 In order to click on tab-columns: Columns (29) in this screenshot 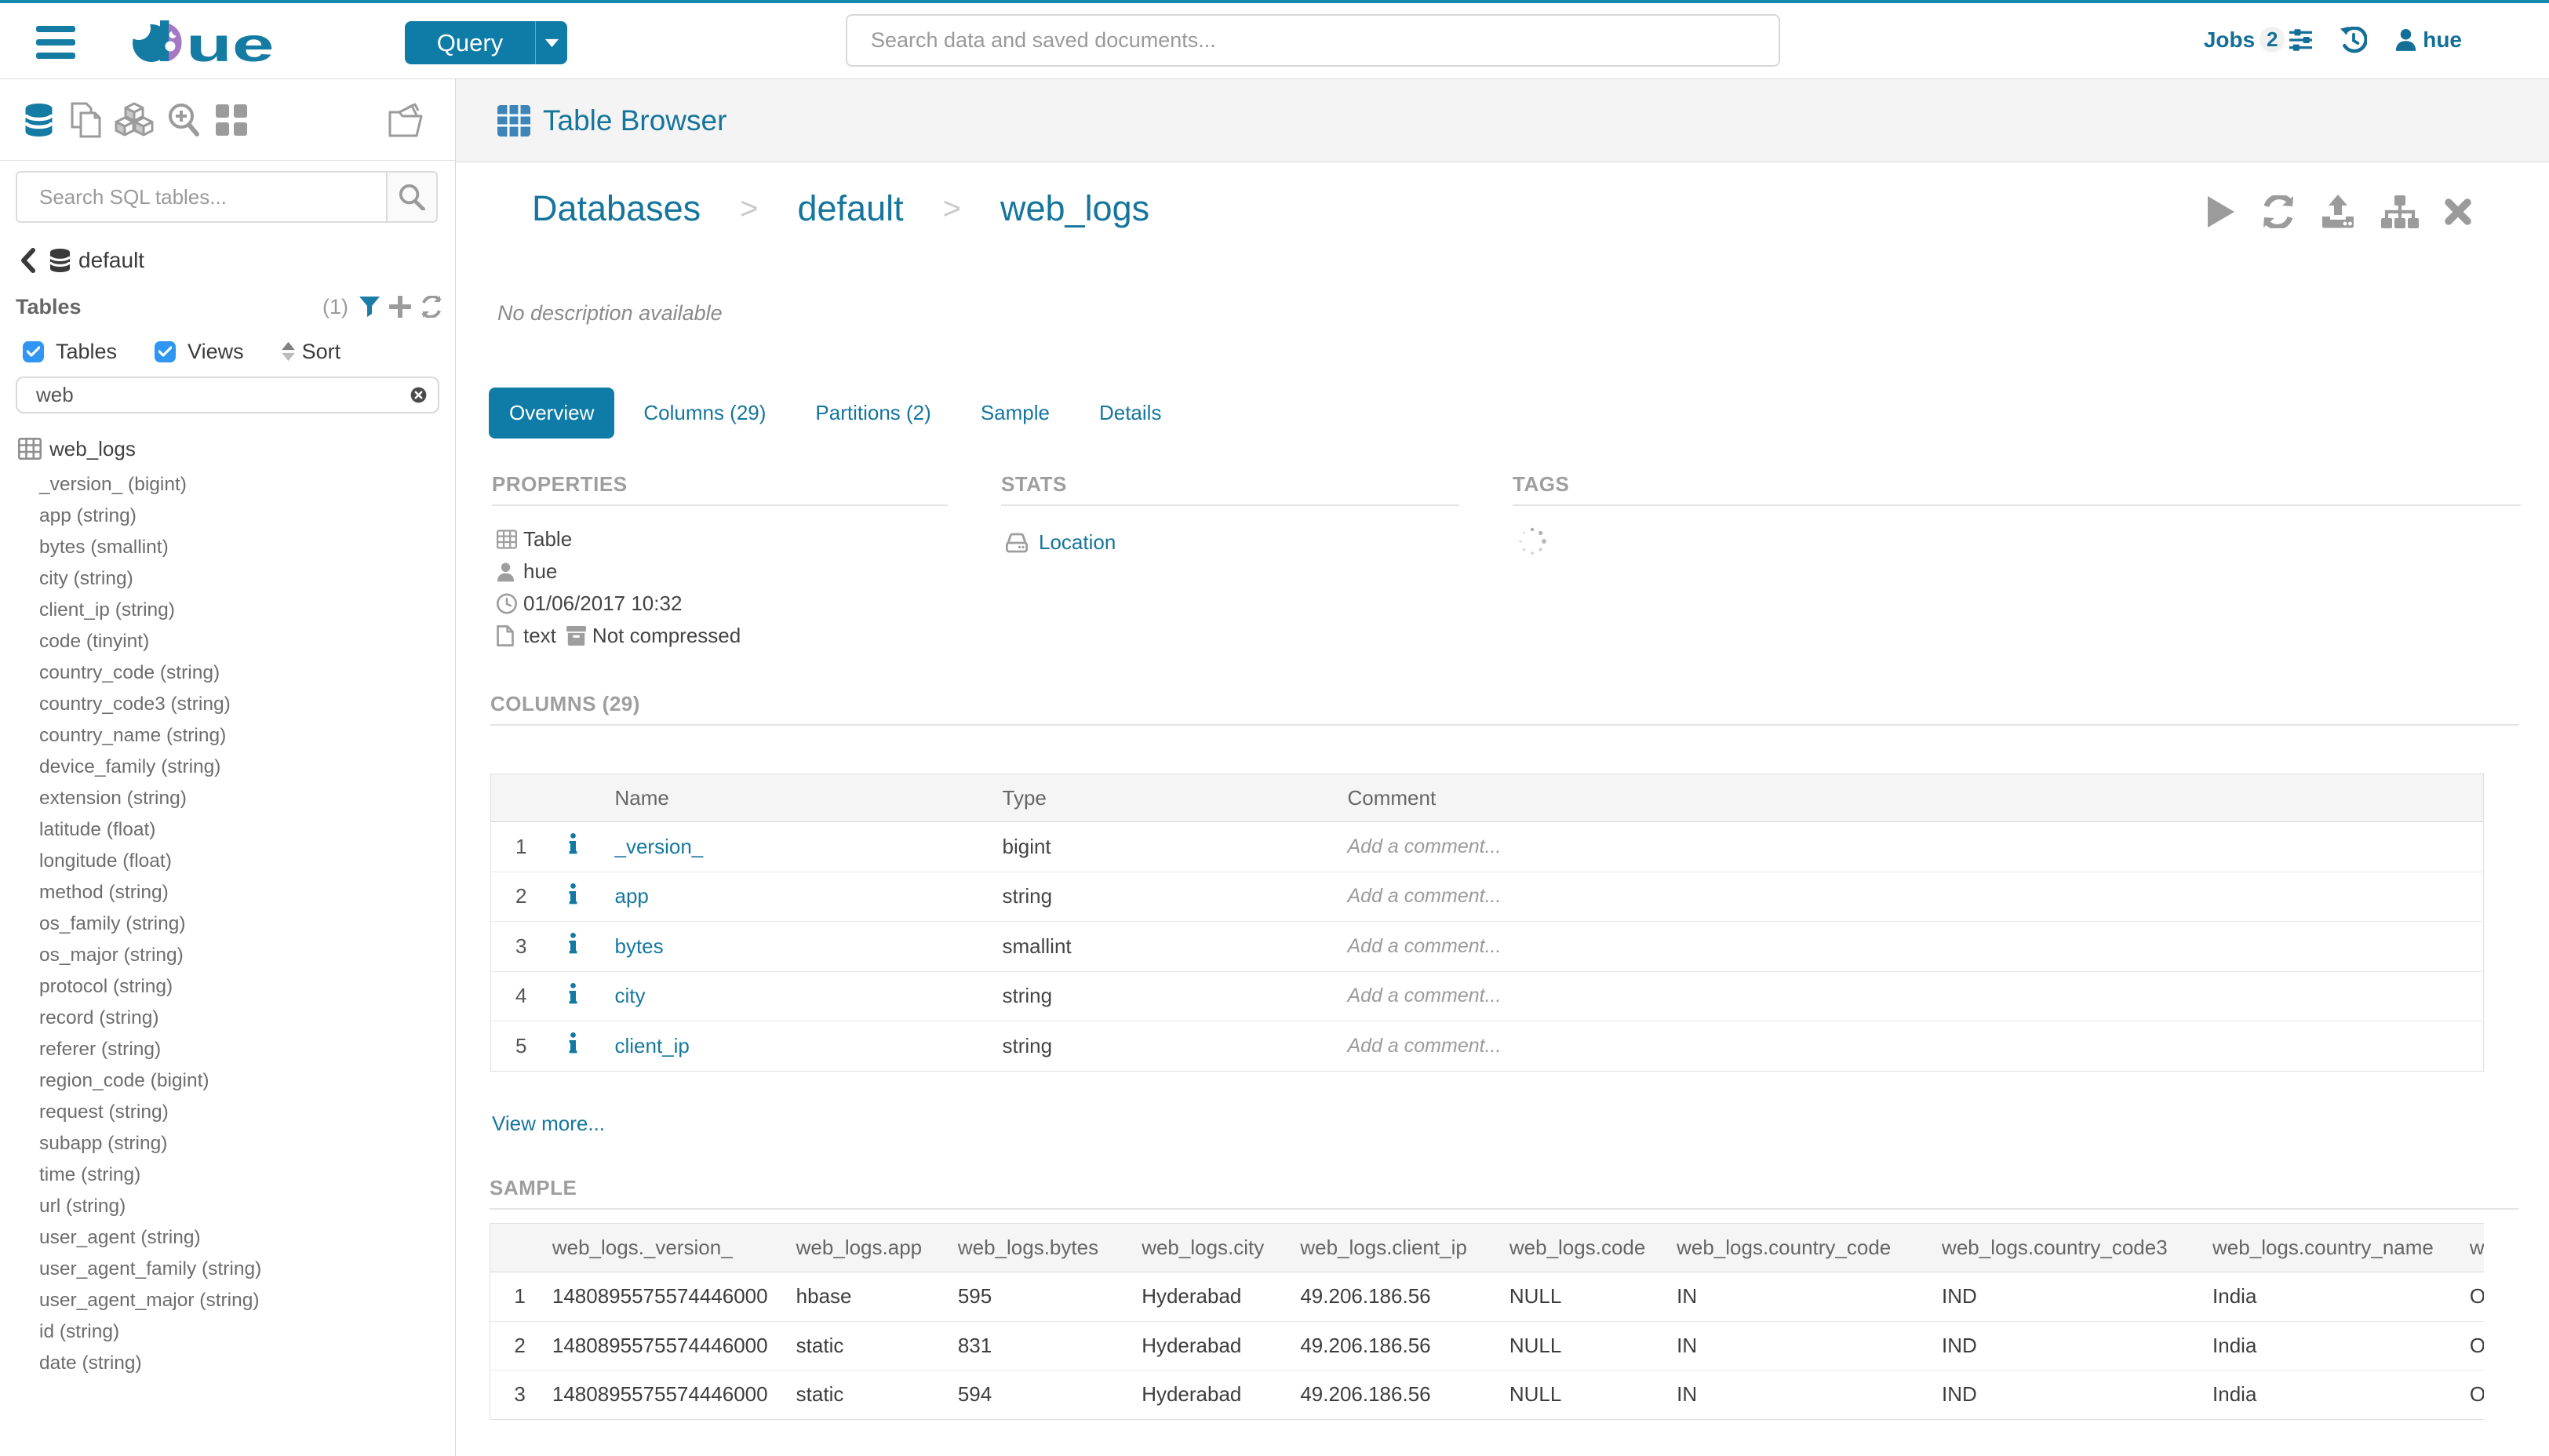, I will do `click(705, 412)`.